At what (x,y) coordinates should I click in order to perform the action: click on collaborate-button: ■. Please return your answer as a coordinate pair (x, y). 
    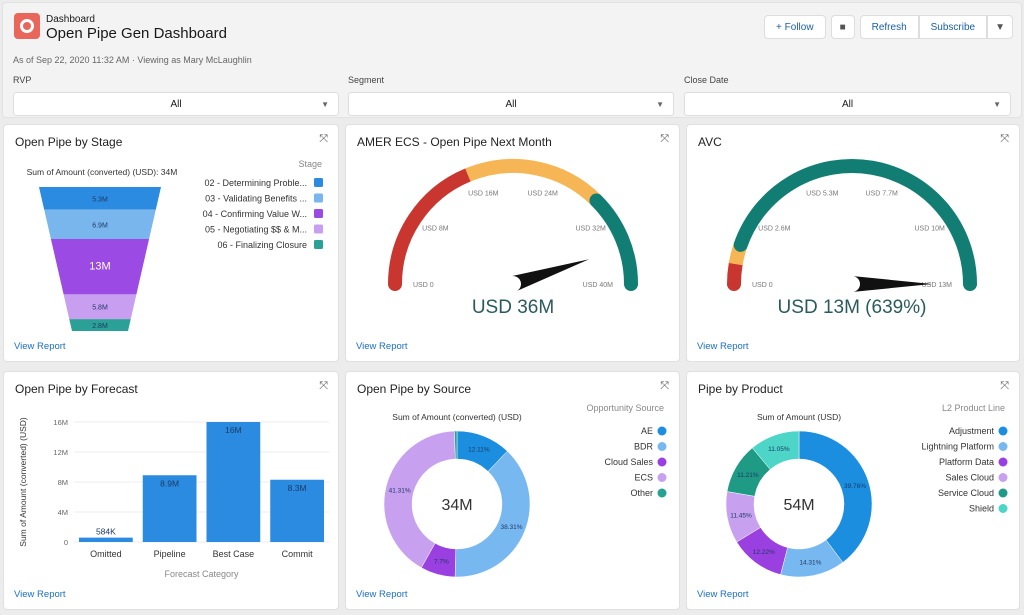
    Looking at the image, I should click on (842, 27).